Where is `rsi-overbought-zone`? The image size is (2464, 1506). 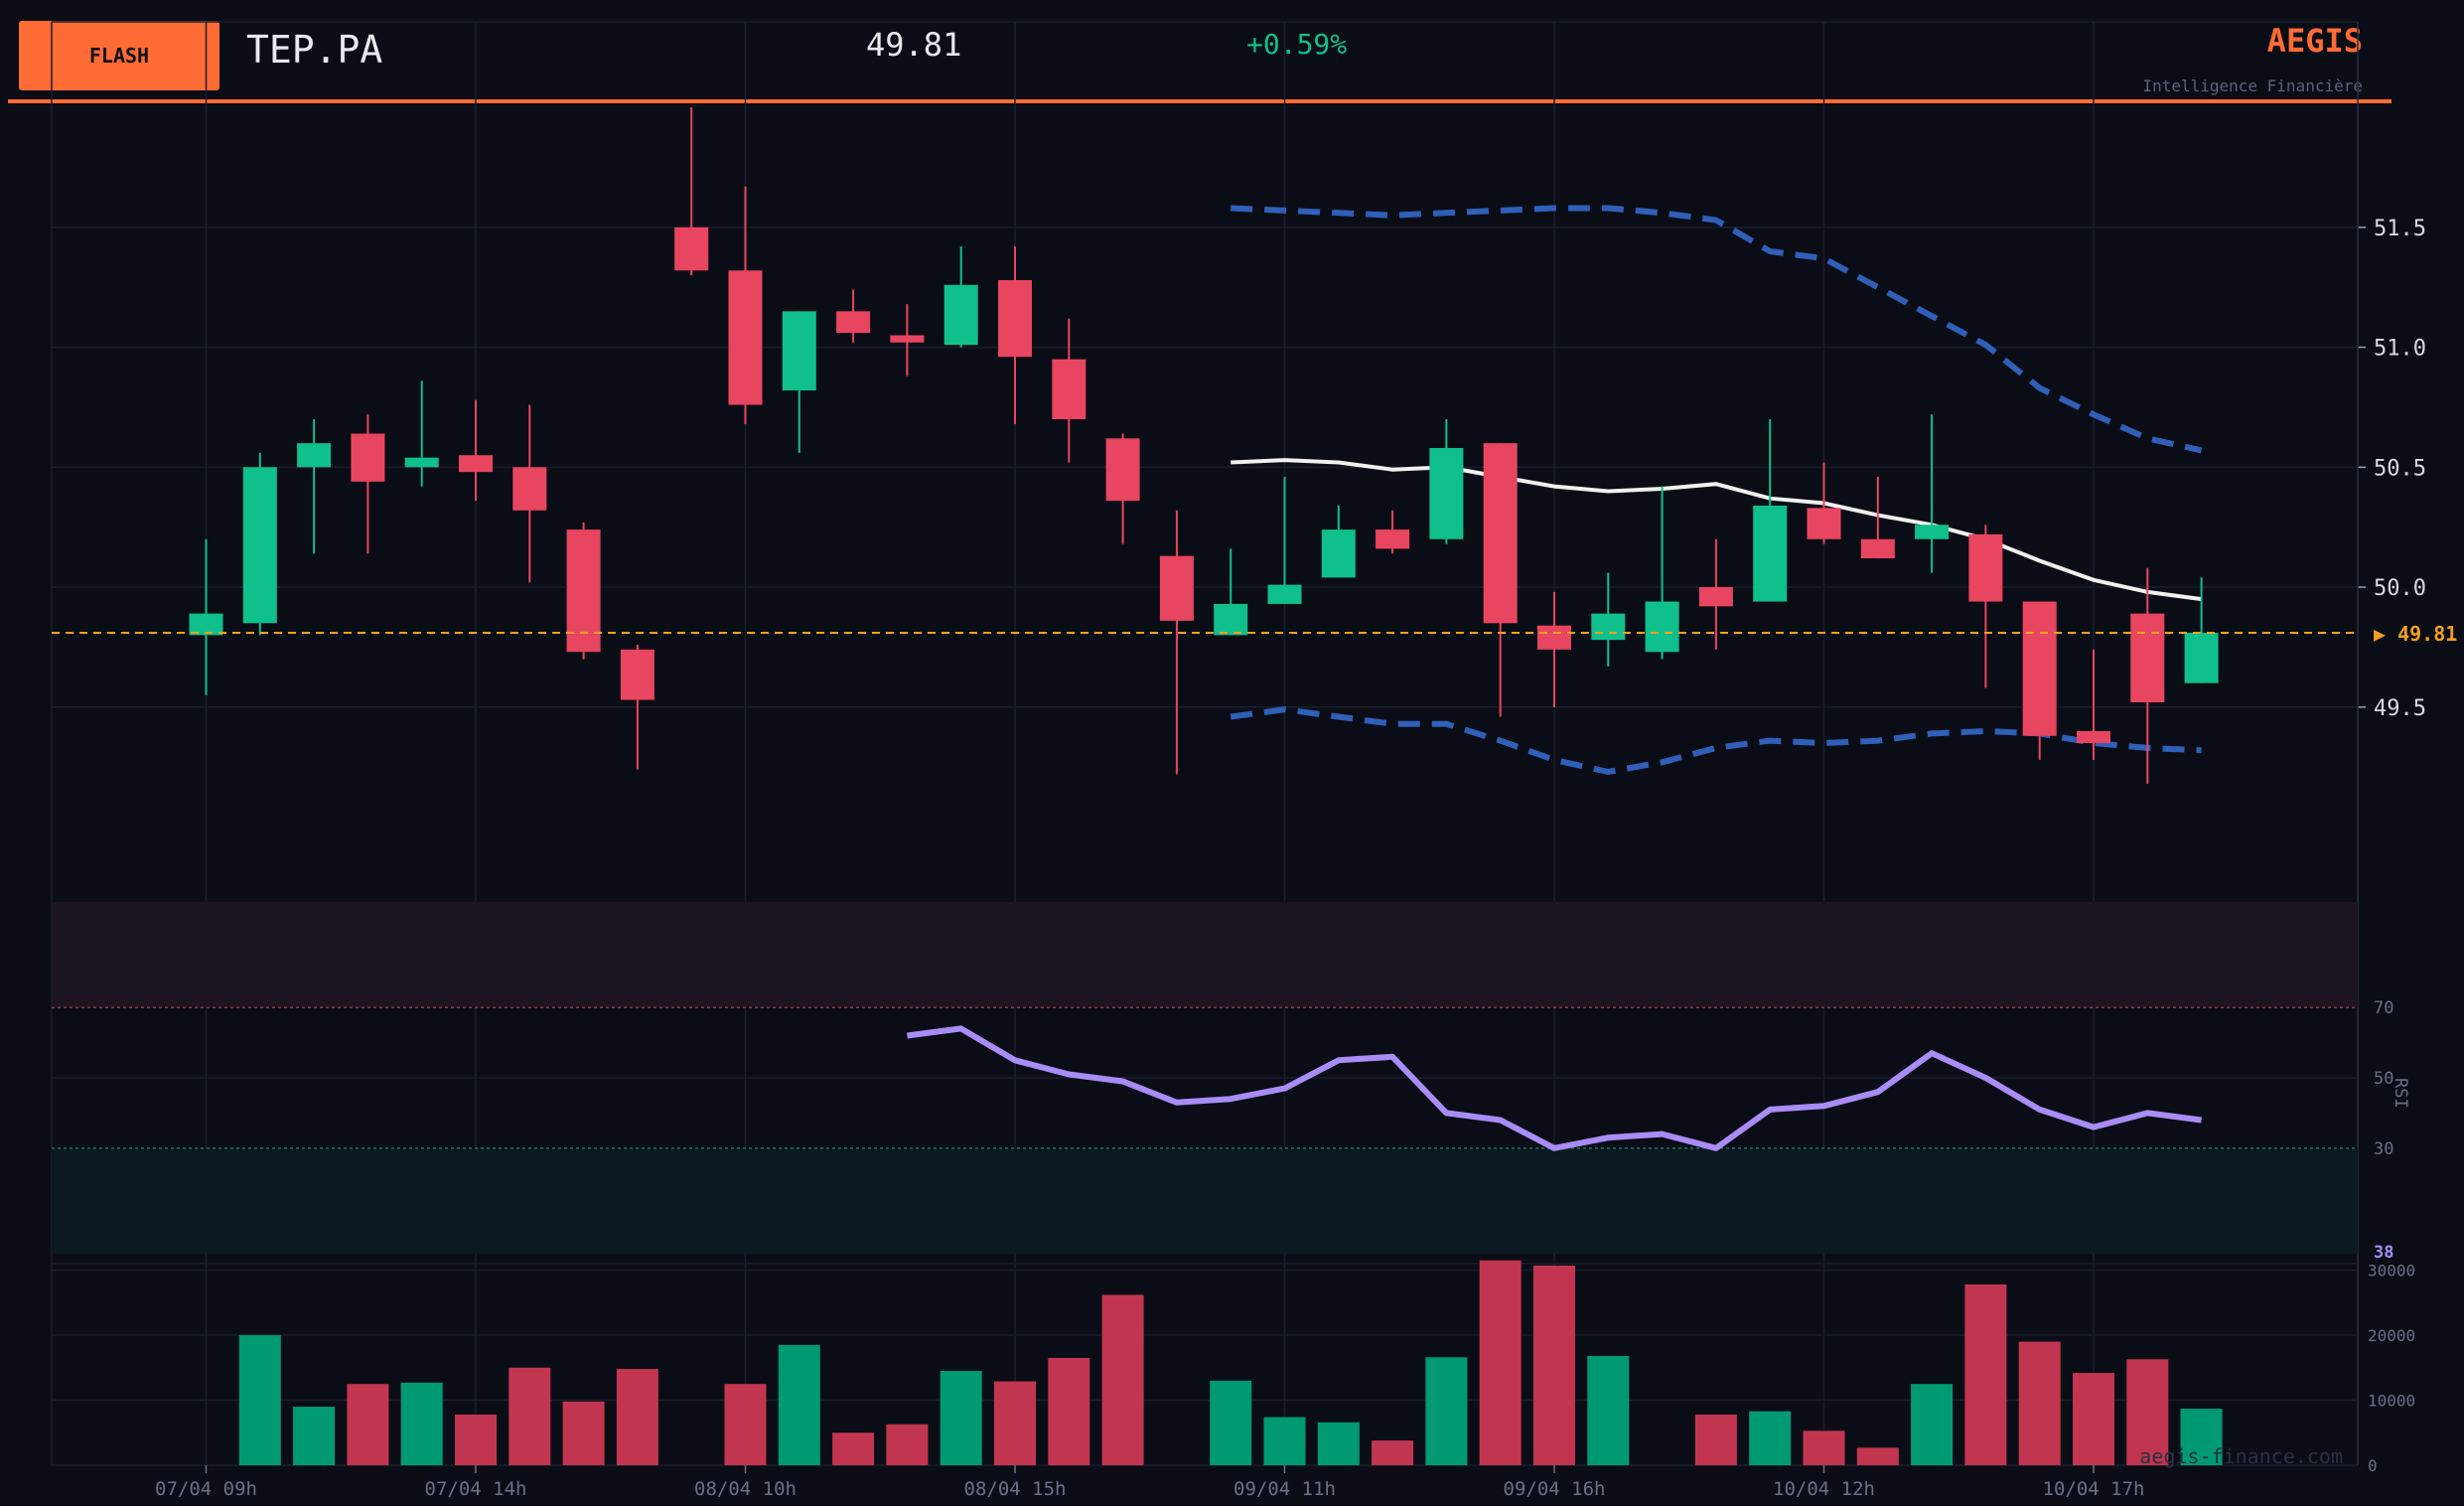 rsi-overbought-zone is located at coordinates (1205, 955).